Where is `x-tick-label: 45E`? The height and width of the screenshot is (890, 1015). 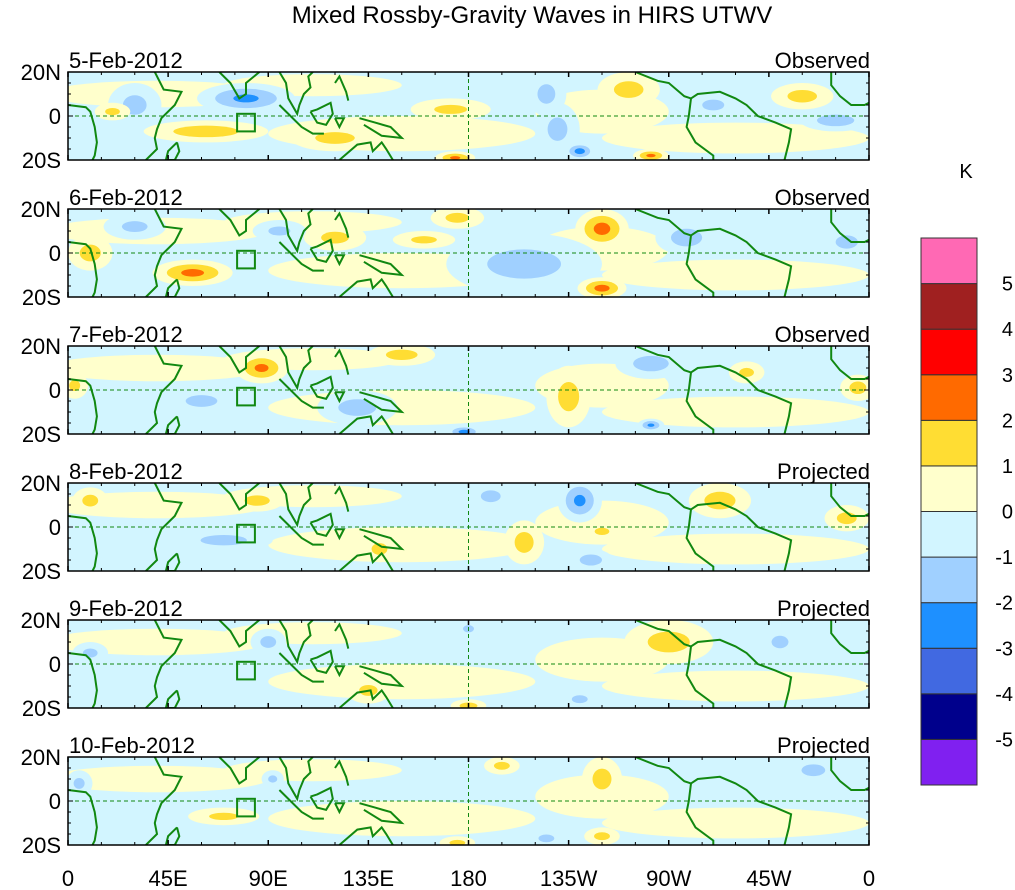
x-tick-label: 45E is located at coordinates (168, 878).